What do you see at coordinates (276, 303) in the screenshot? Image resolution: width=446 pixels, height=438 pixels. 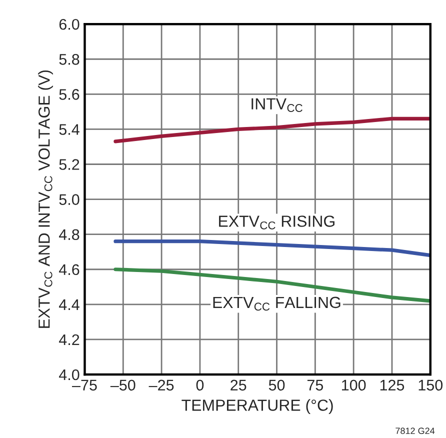 I see `series-label: EXTV$_{CC}$ FALLING` at bounding box center [276, 303].